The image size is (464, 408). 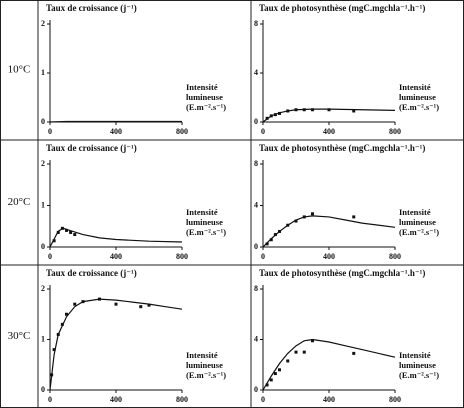 What do you see at coordinates (19, 202) in the screenshot?
I see `row-label: 20°C` at bounding box center [19, 202].